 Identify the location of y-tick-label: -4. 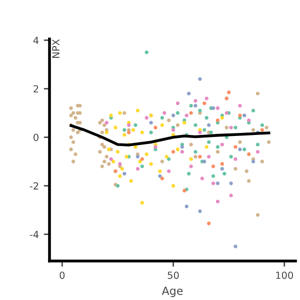
(34, 234).